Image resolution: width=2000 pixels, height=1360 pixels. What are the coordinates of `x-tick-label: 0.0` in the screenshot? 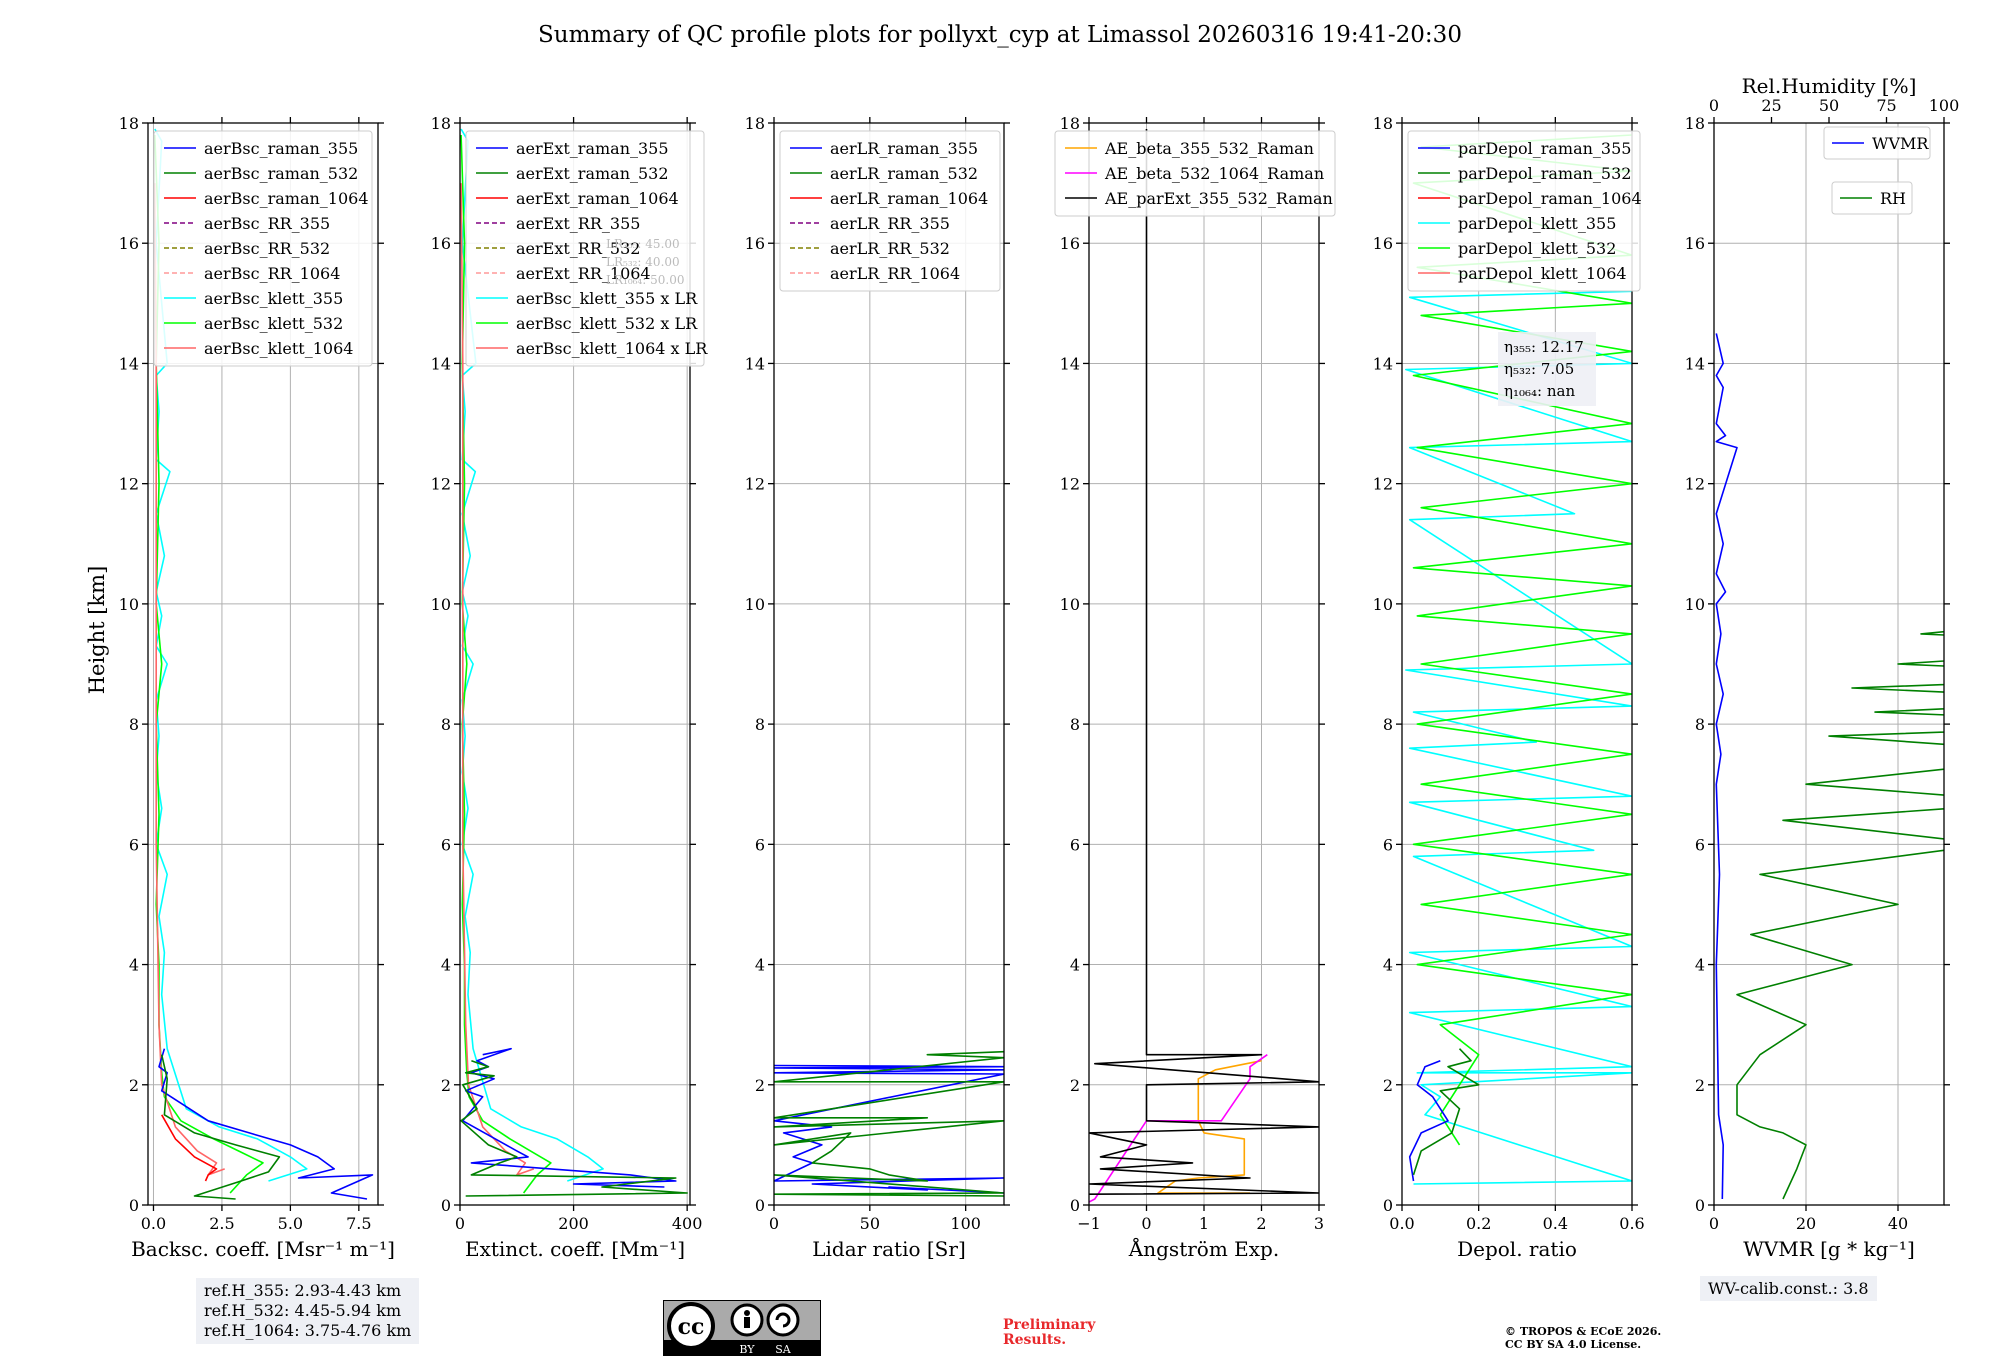 It's located at (1401, 1223).